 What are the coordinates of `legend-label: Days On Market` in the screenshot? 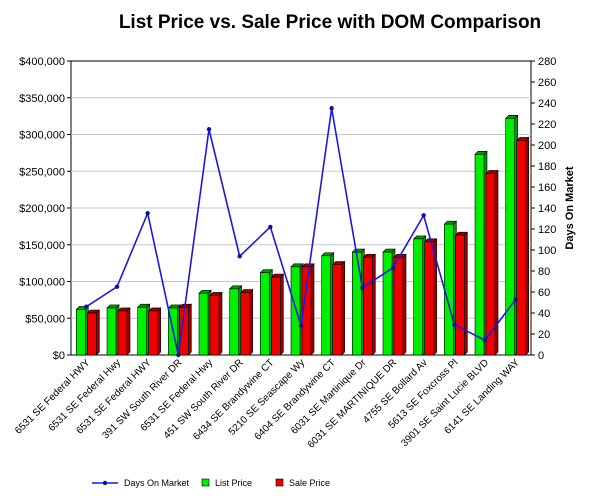 It's located at (157, 483).